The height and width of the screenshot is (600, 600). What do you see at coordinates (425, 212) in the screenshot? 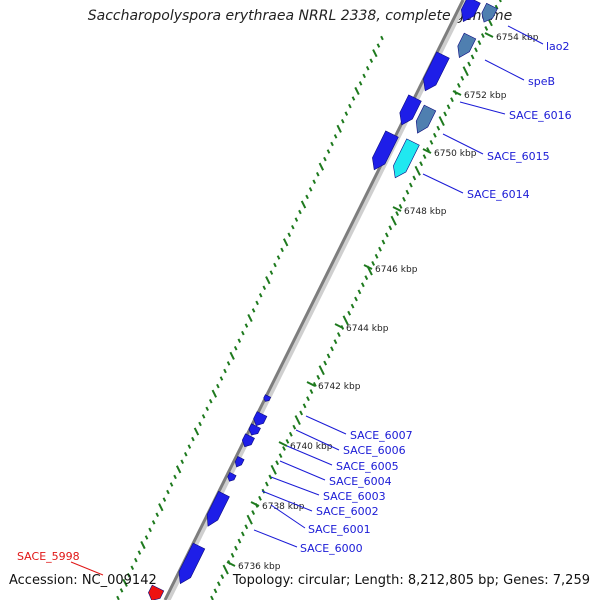
I see `scale-label: 6748 kbp` at bounding box center [425, 212].